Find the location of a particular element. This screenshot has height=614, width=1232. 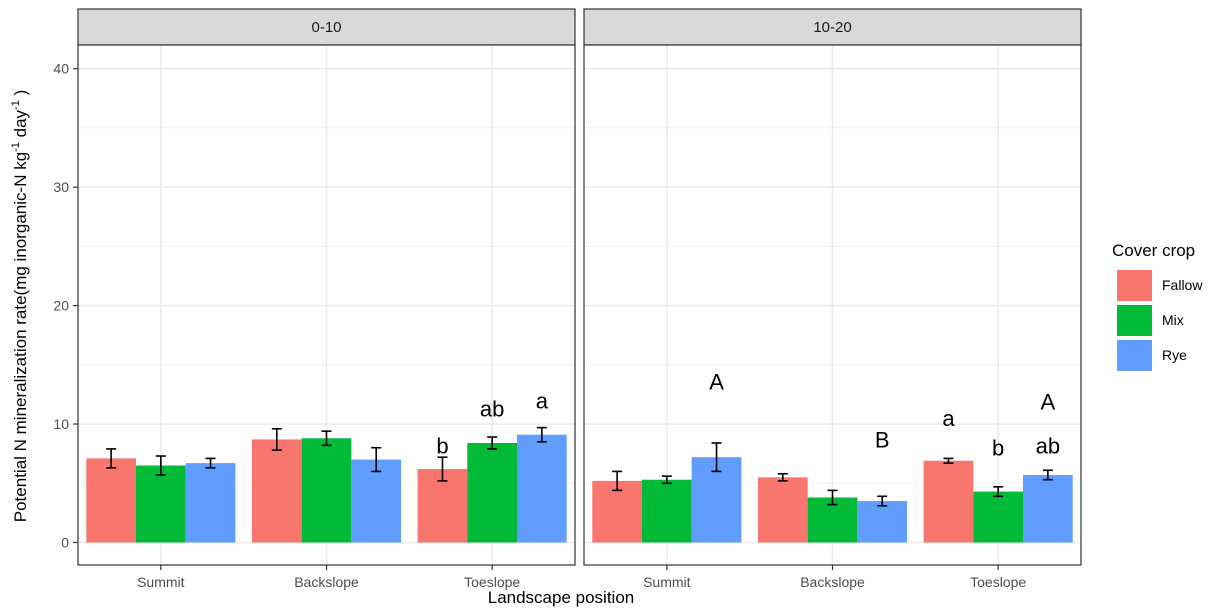

y-tick-label: 30 is located at coordinates (61, 187).